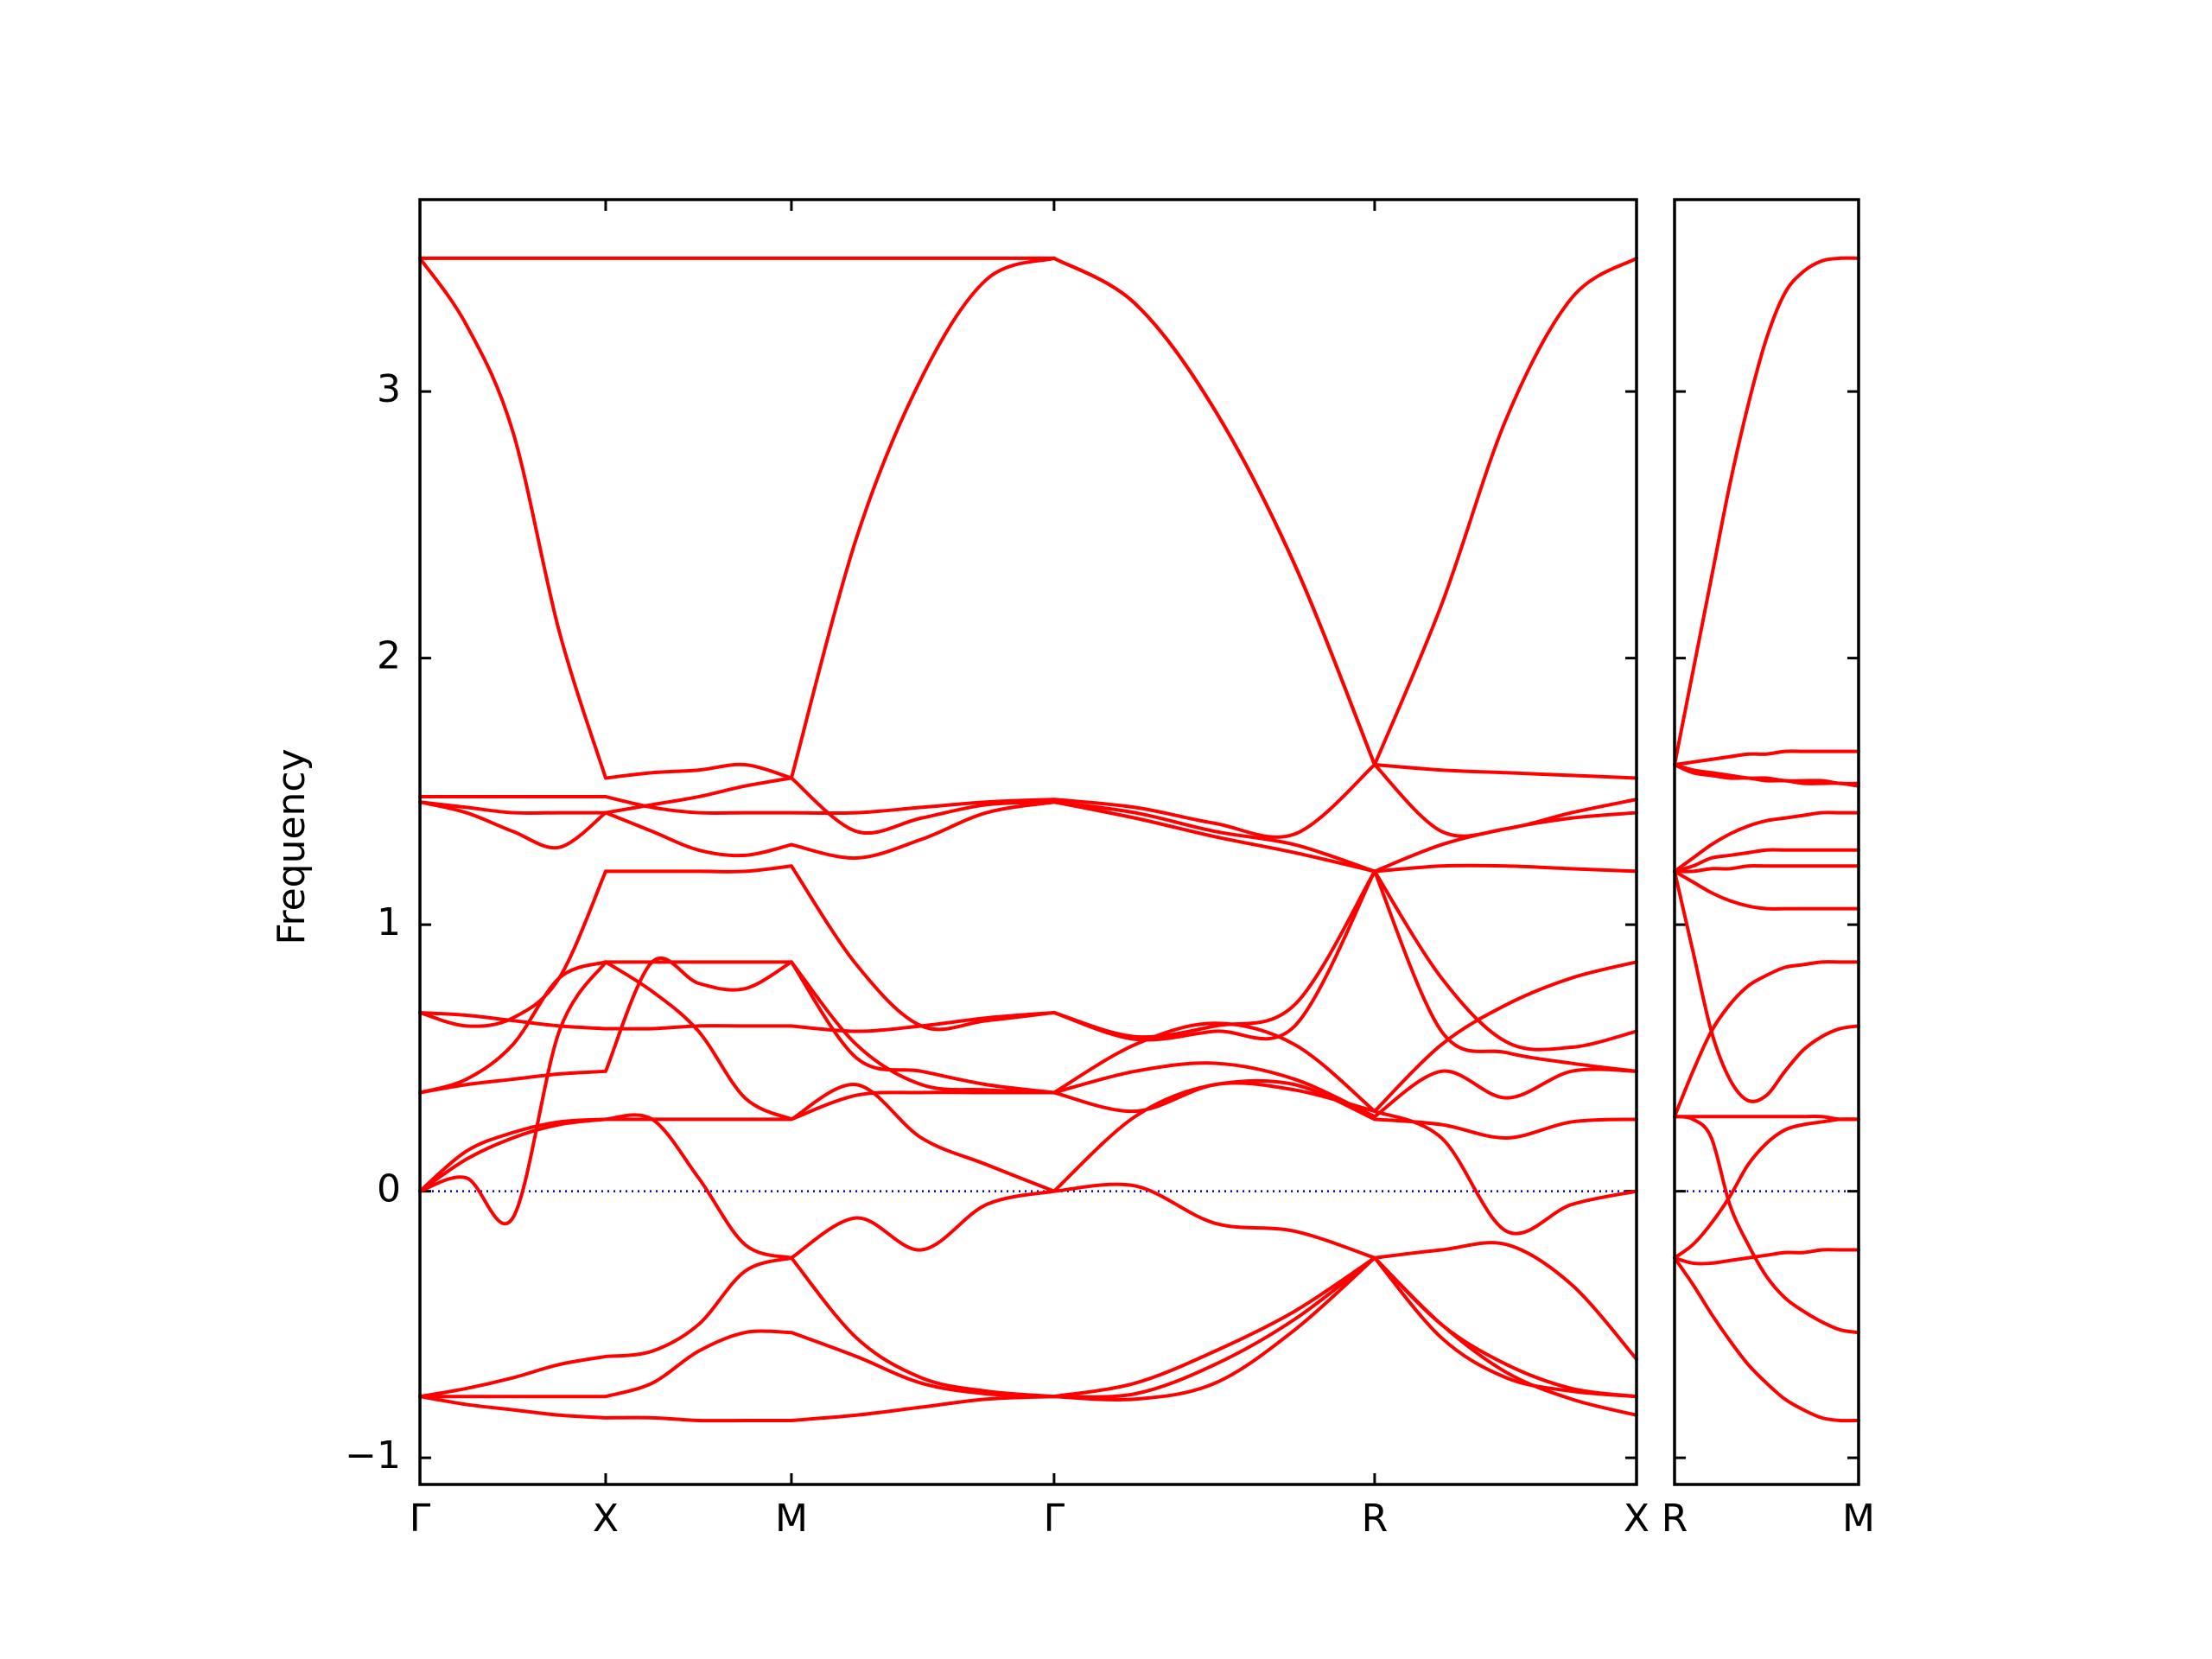 This screenshot has width=2212, height=1659. I want to click on plot-frame, so click(1766, 842).